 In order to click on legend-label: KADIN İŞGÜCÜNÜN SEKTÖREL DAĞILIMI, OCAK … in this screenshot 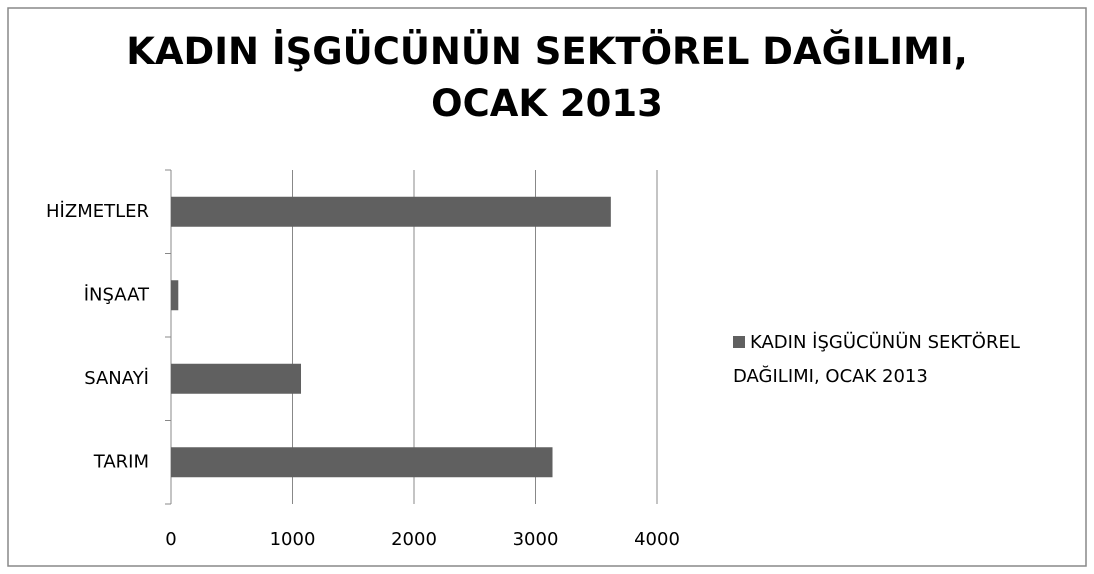, I will do `click(876, 359)`.